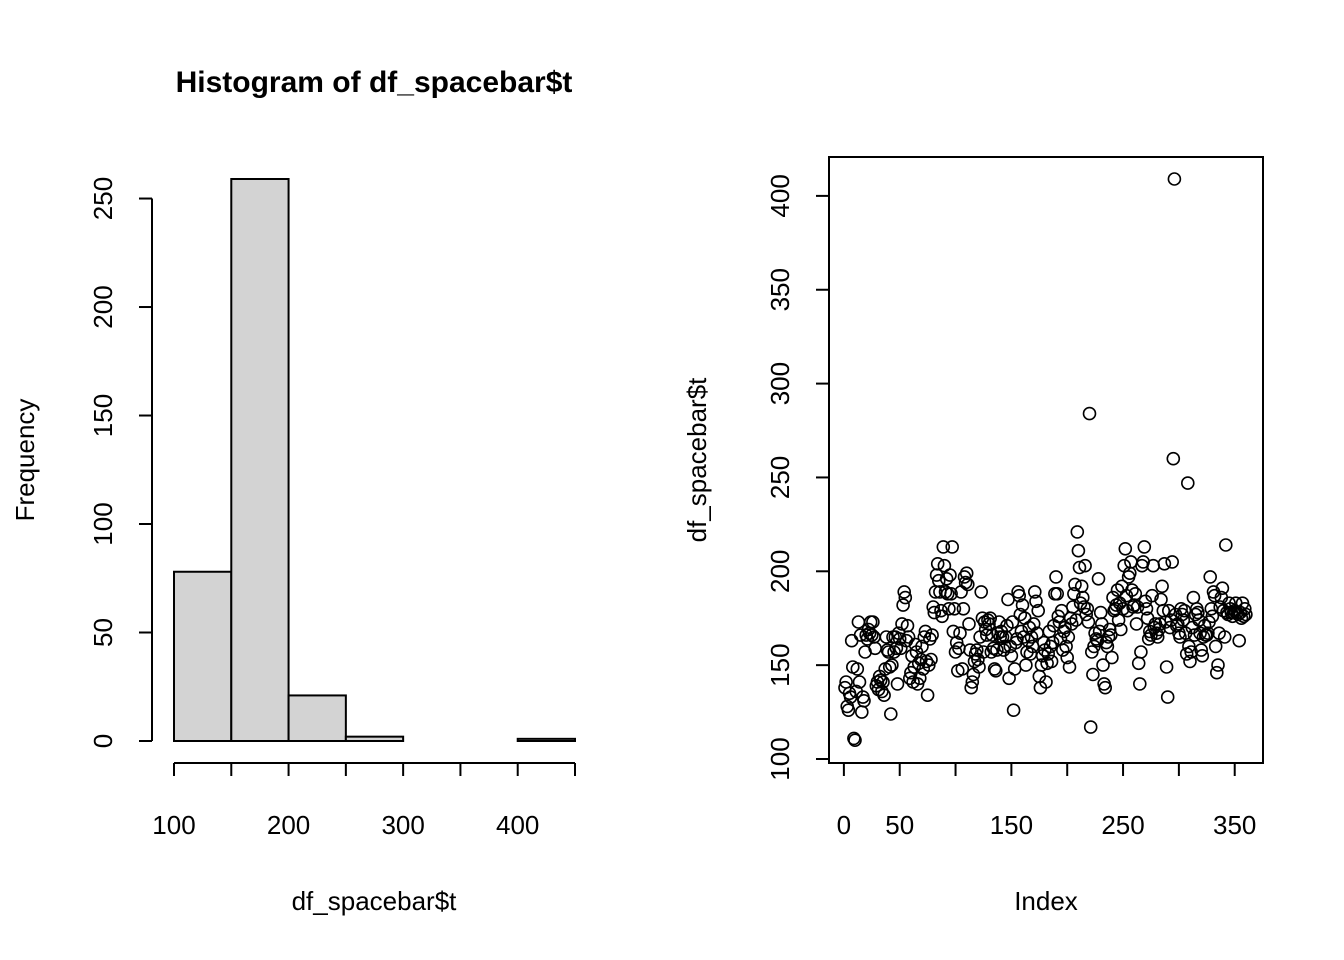  I want to click on histogram-y-axis-label: Frequency, so click(25, 460).